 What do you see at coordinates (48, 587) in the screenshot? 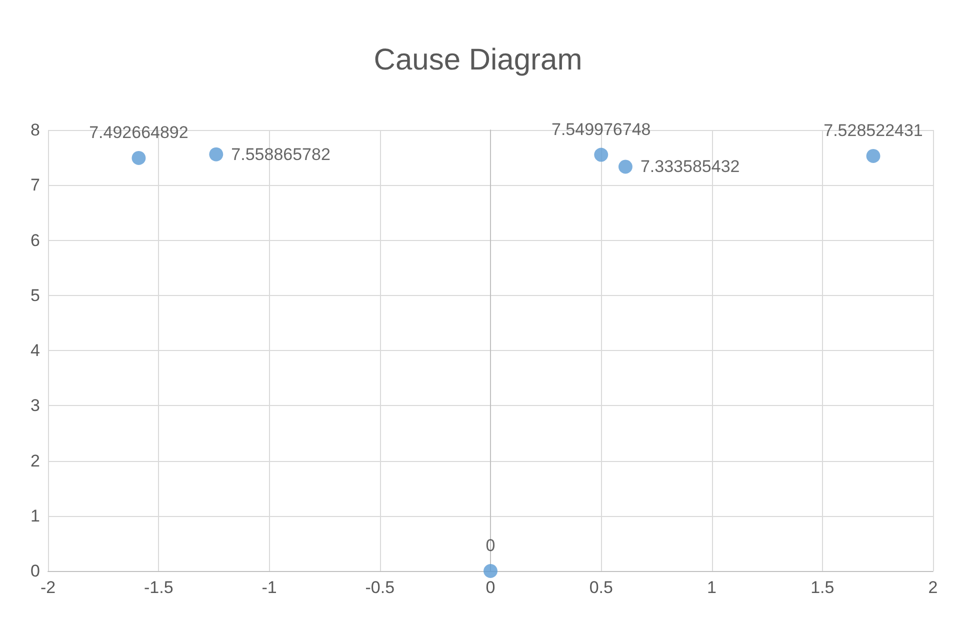
I see `x-tick-label: -2` at bounding box center [48, 587].